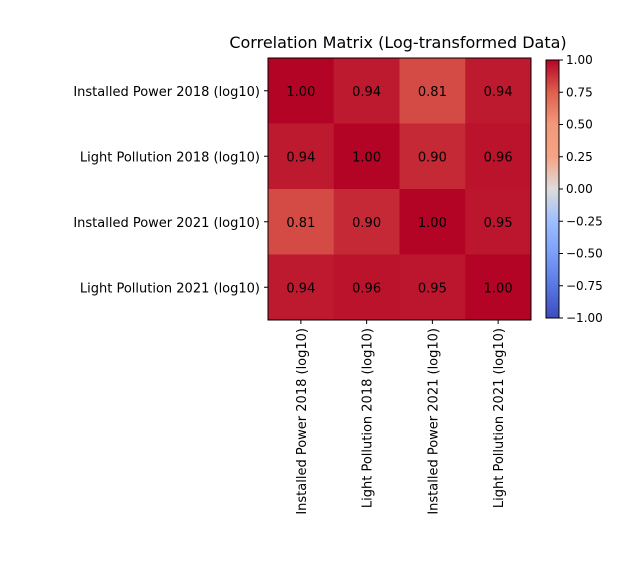 Image resolution: width=641 pixels, height=574 pixels. Describe the element at coordinates (584, 254) in the screenshot. I see `colorbar-tick-label: −0.50` at that location.